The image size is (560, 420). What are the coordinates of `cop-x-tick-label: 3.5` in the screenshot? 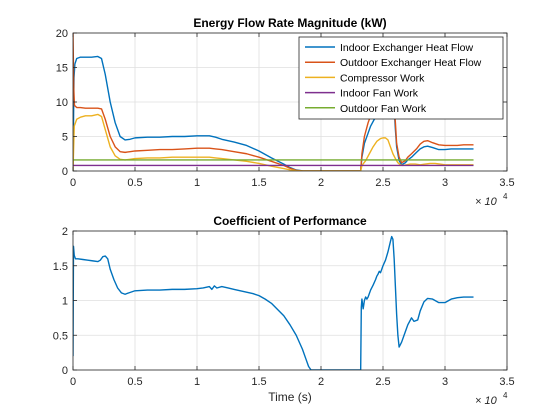 It's located at (506, 382).